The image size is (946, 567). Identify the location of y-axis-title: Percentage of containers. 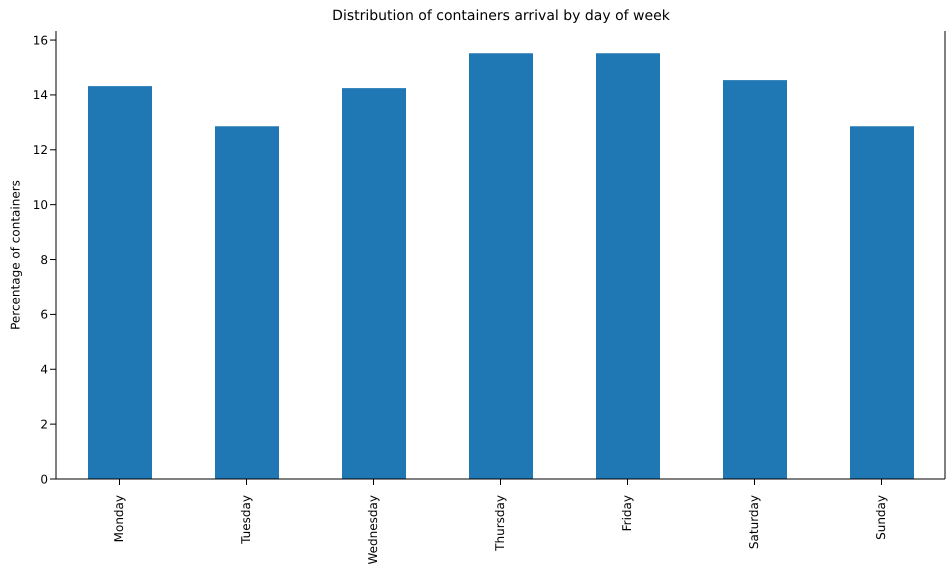
(15, 255).